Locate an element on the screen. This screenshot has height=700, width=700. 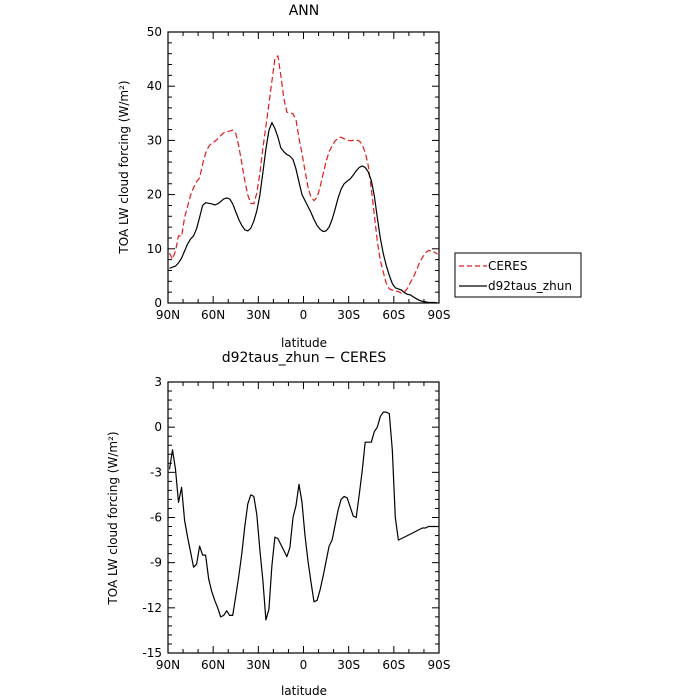
top-series-line-ceres is located at coordinates (303, 174).